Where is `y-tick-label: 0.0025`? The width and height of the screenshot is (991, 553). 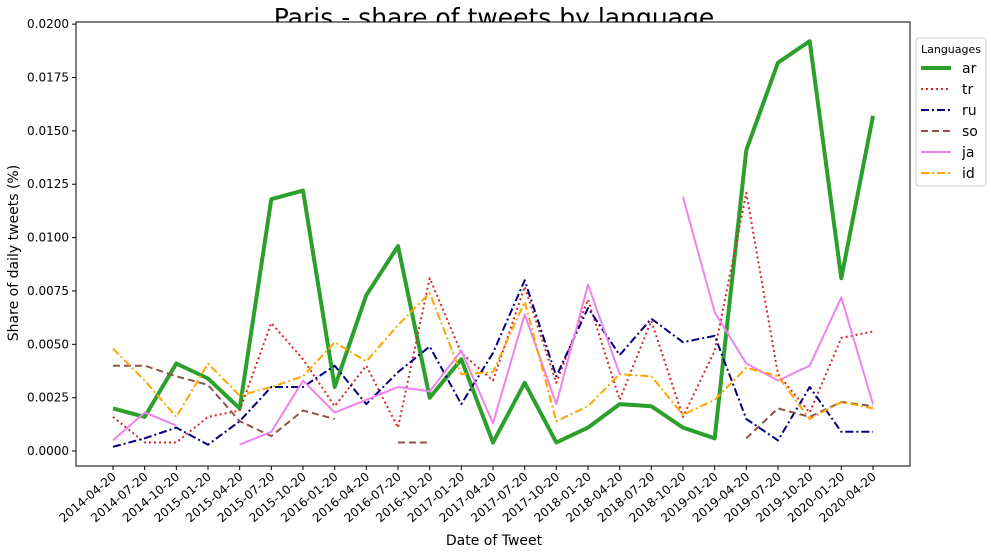 y-tick-label: 0.0025 is located at coordinates (48, 398).